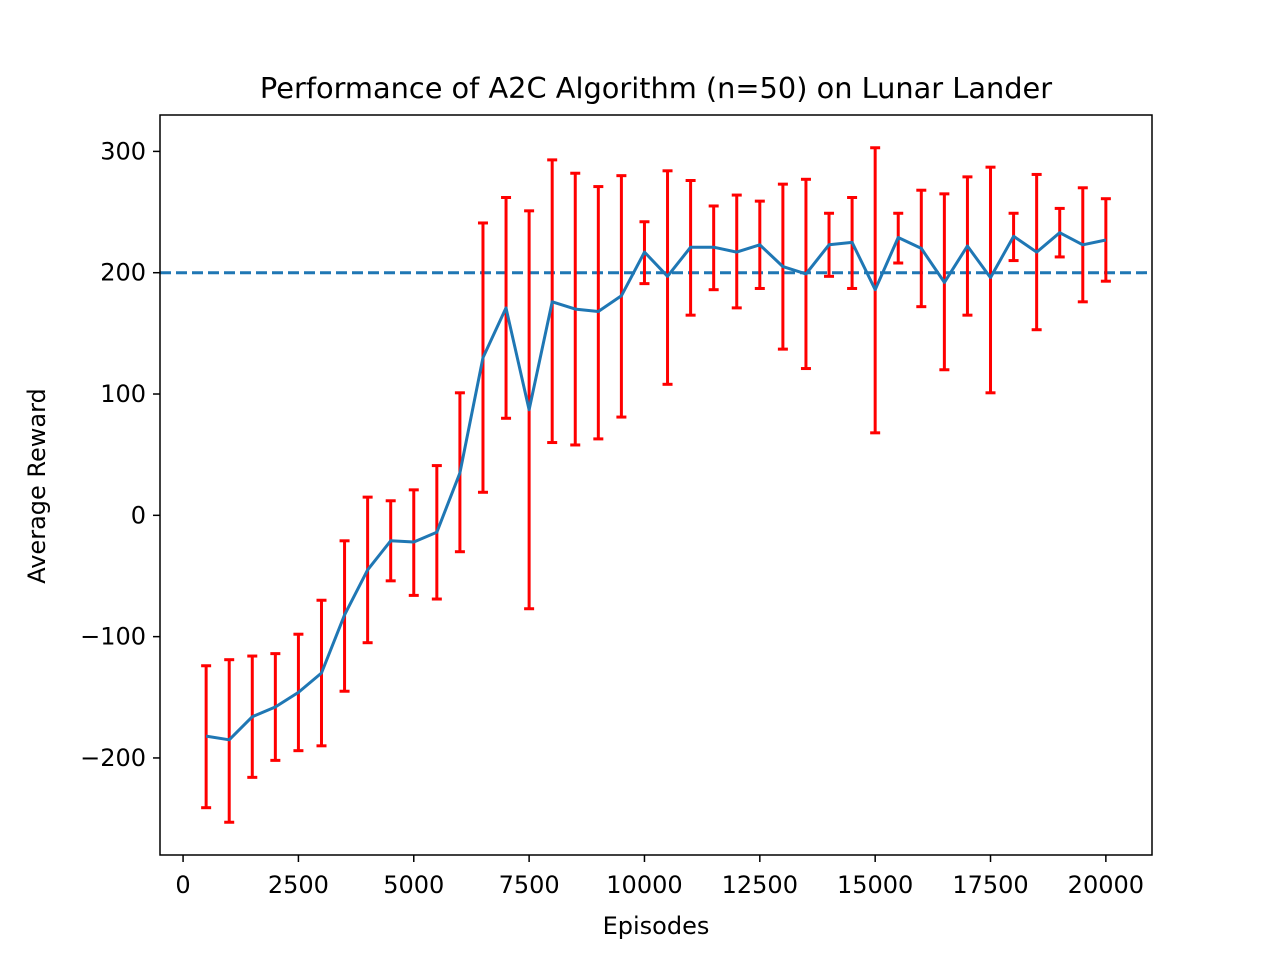 The height and width of the screenshot is (960, 1280). Describe the element at coordinates (644, 885) in the screenshot. I see `x-tick-label: 10000` at that location.